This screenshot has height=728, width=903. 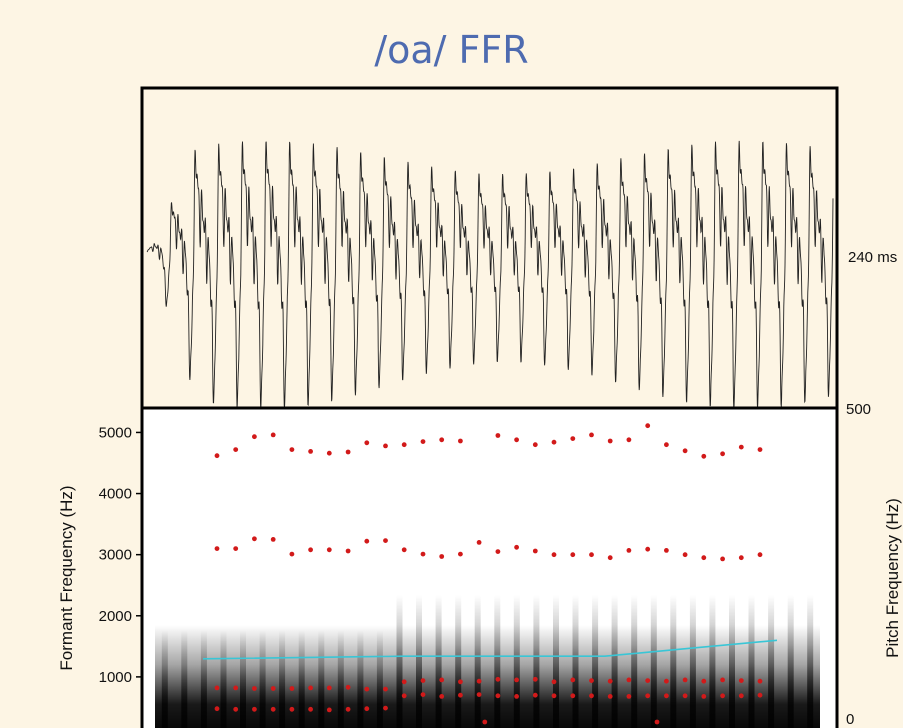 I want to click on y-axis-label-left: Formant Frequency (Hz), so click(x=66, y=577).